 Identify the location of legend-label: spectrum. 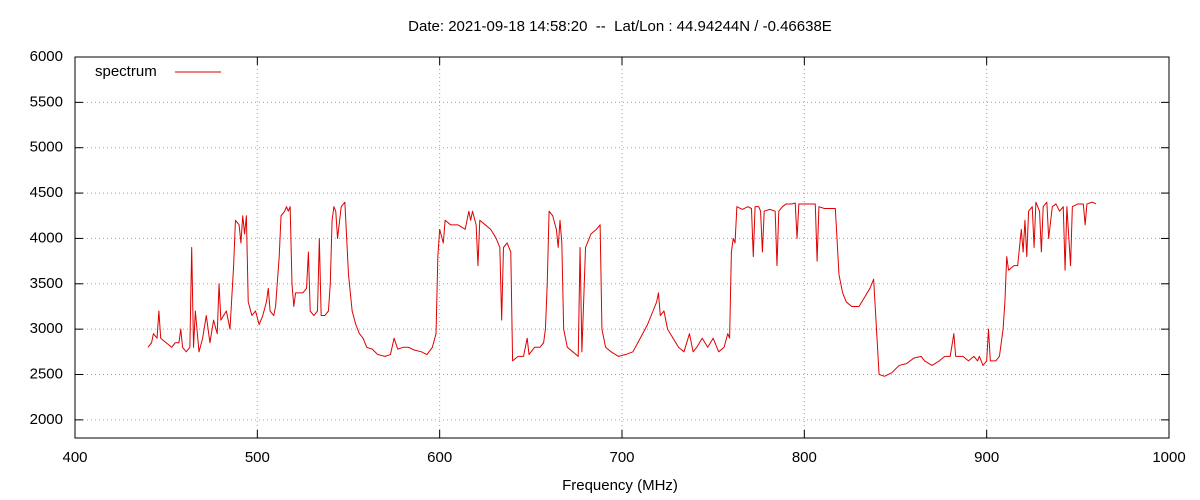
(126, 71).